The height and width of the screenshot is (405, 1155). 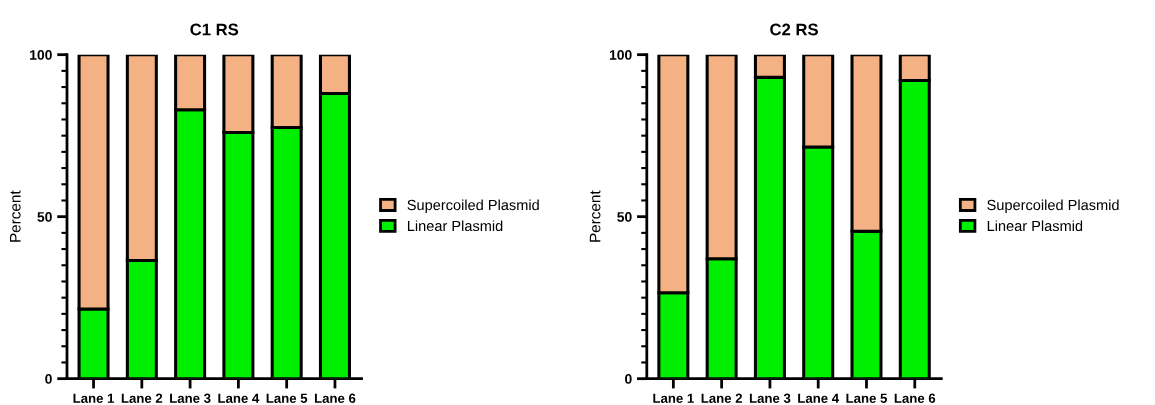 I want to click on chart-title: C2 RS, so click(x=794, y=29).